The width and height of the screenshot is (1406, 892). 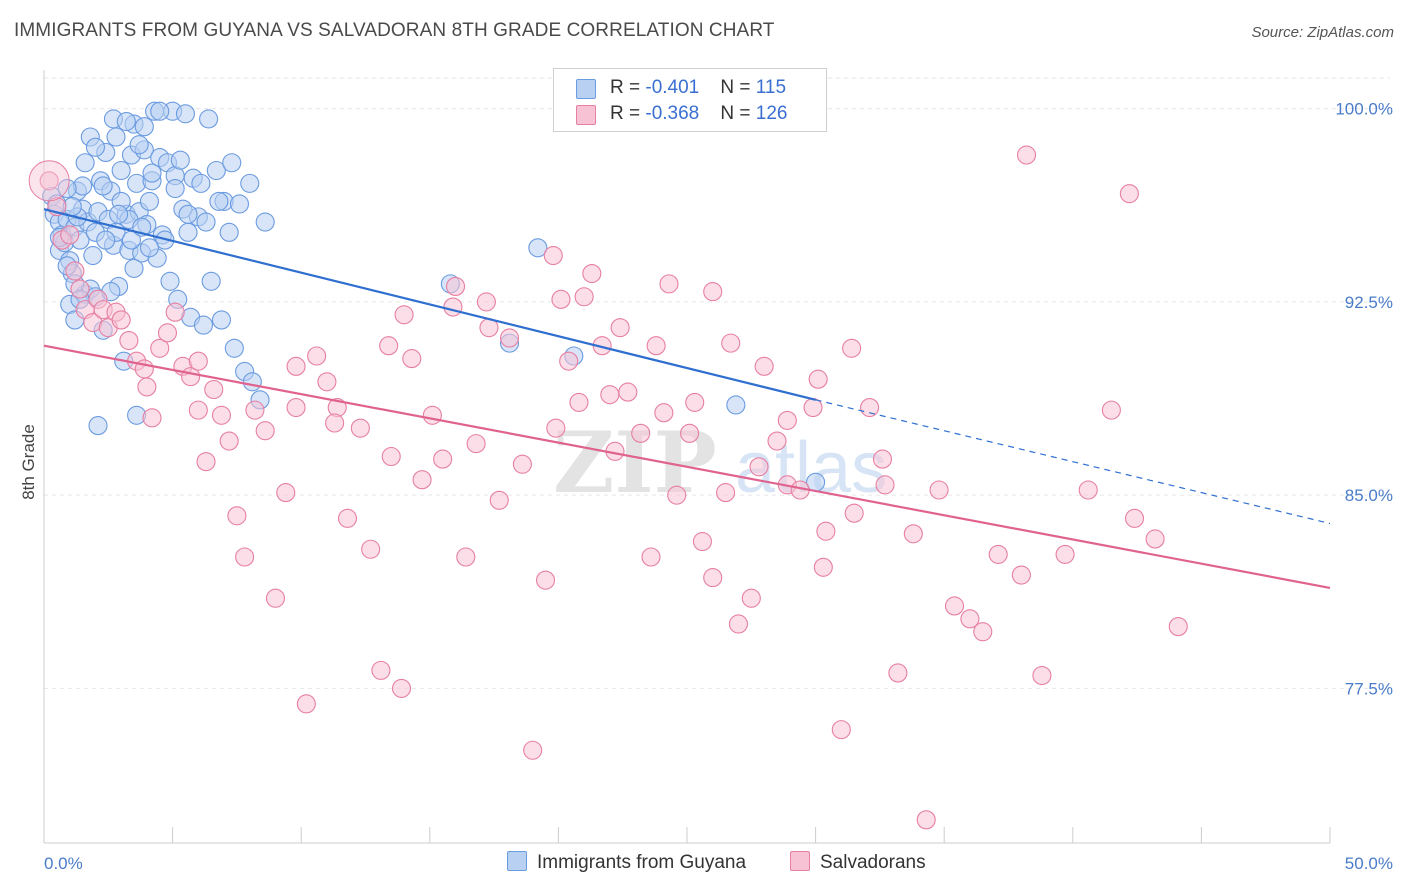 I want to click on y-axis-label: 8th Grade, so click(x=28, y=462).